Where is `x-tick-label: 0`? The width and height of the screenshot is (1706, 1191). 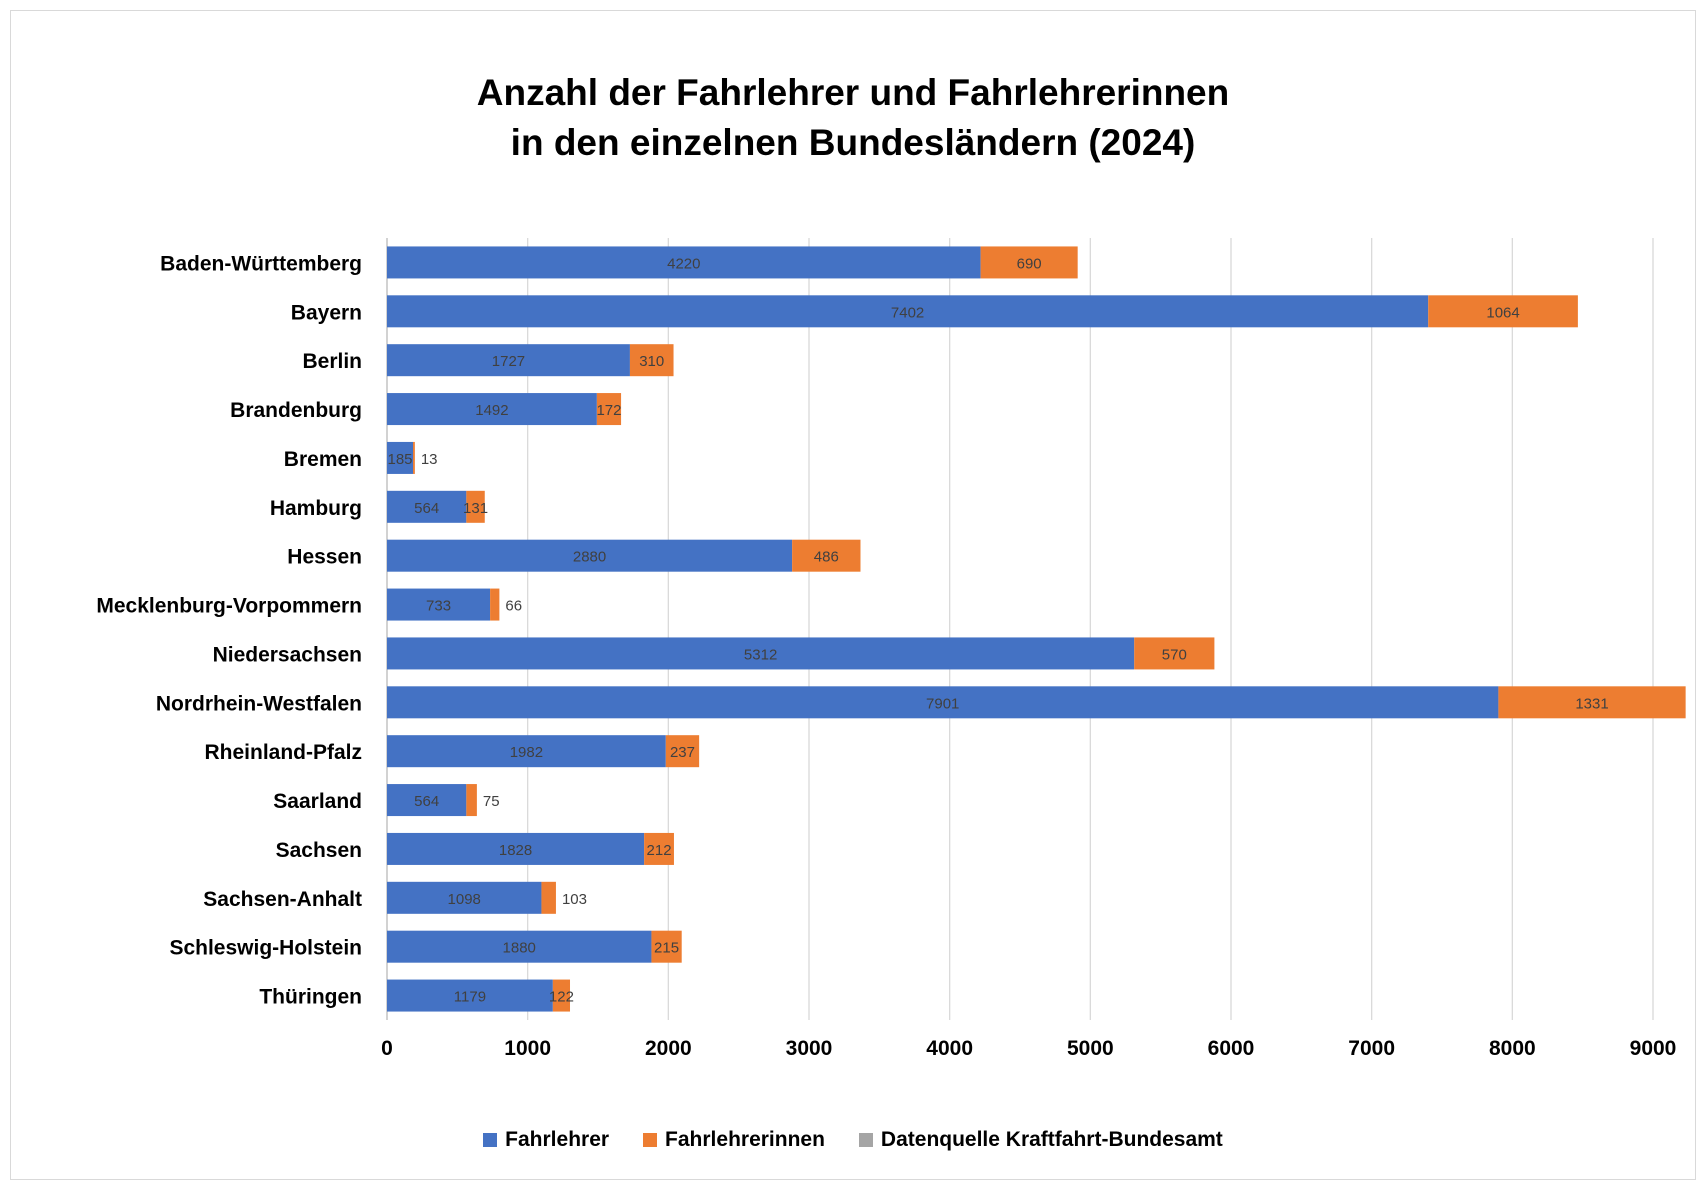
x-tick-label: 0 is located at coordinates (387, 1048).